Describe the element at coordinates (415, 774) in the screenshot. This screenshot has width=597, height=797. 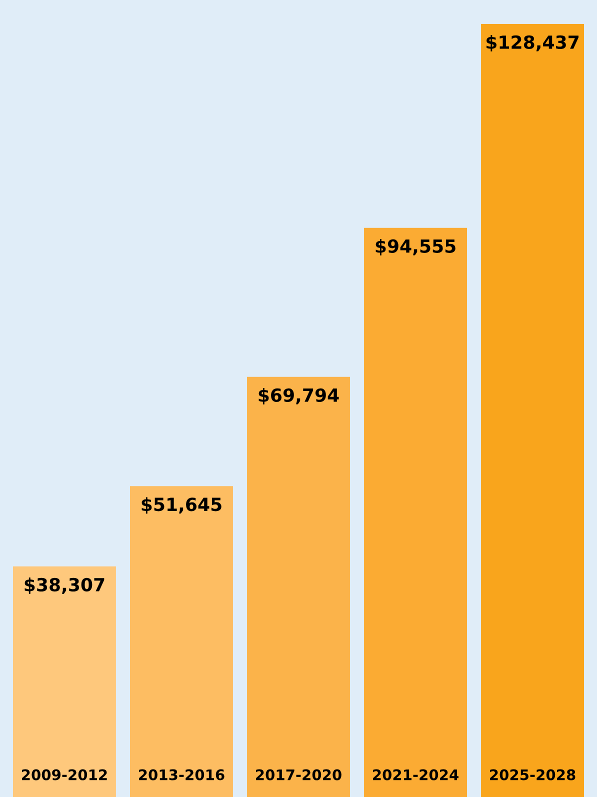
I see `x-tick-label: 2021-2024` at that location.